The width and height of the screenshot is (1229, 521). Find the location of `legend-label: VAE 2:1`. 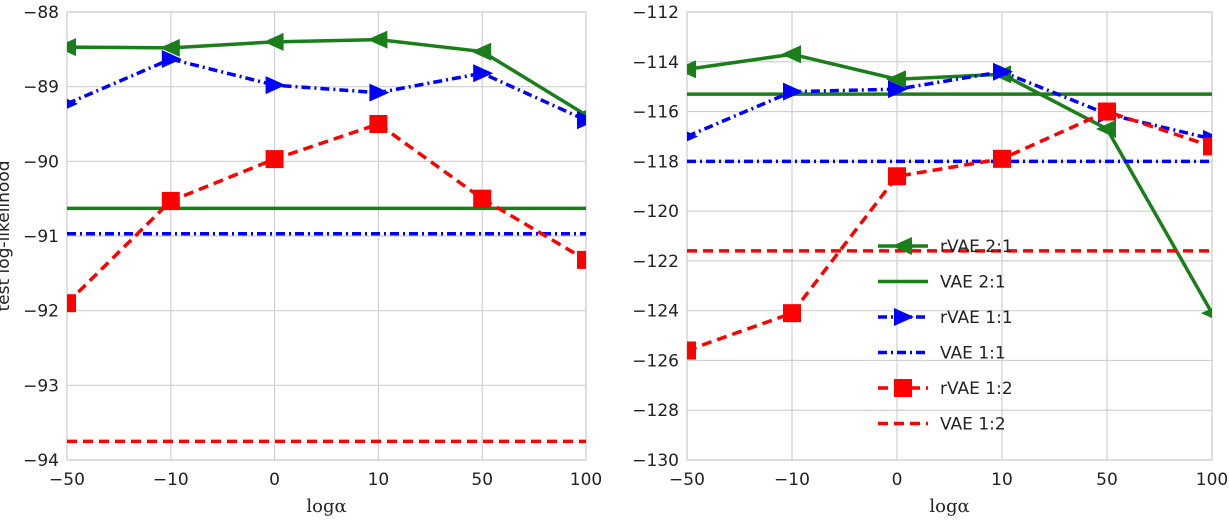

legend-label: VAE 2:1 is located at coordinates (973, 283).